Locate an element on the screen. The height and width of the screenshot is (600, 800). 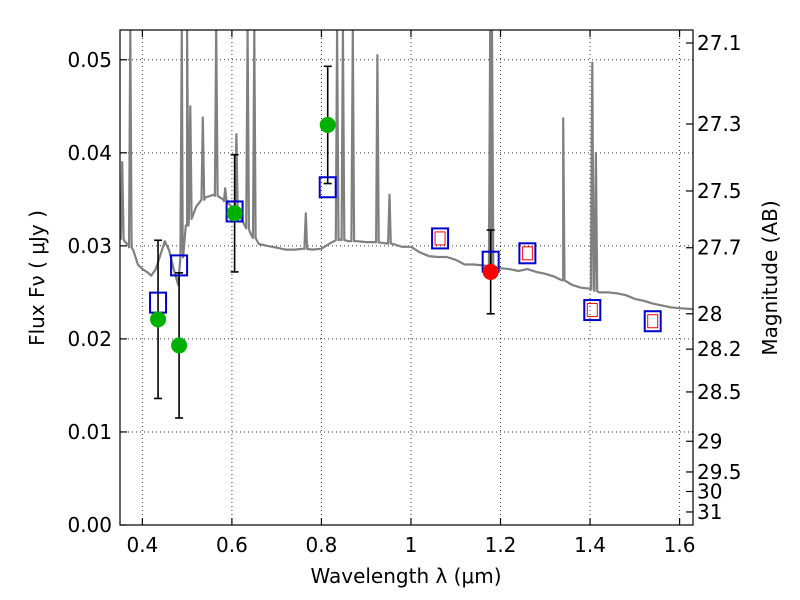
y2-tick-label: 27.7 is located at coordinates (719, 248).